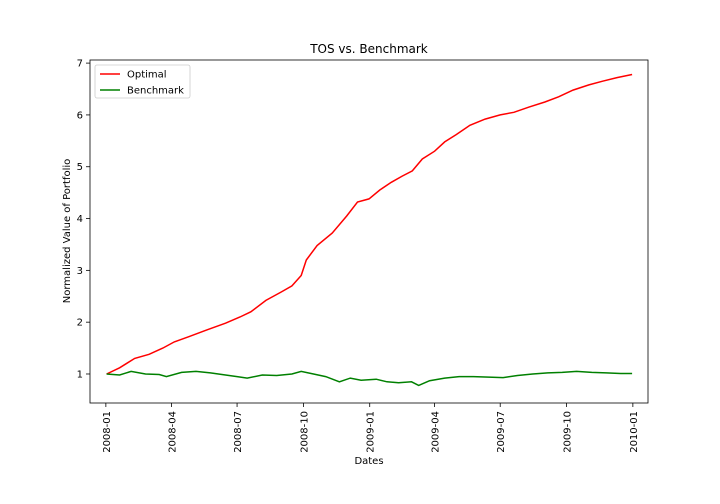  What do you see at coordinates (369, 378) in the screenshot?
I see `series-line-benchmark` at bounding box center [369, 378].